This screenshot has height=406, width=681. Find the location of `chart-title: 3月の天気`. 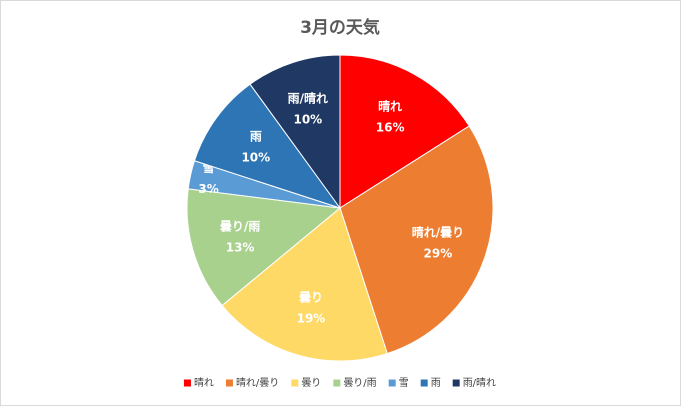

chart-title: 3月の天気 is located at coordinates (340, 27).